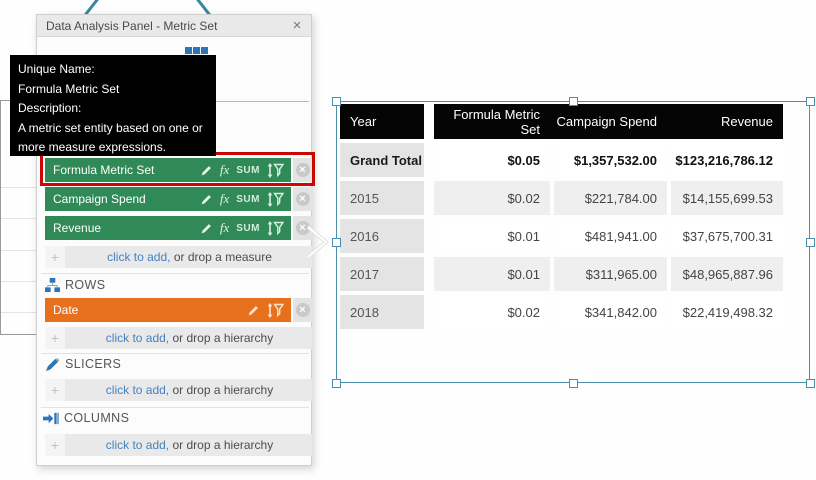  What do you see at coordinates (606, 121) in the screenshot?
I see `column-header: Campaign Spend` at bounding box center [606, 121].